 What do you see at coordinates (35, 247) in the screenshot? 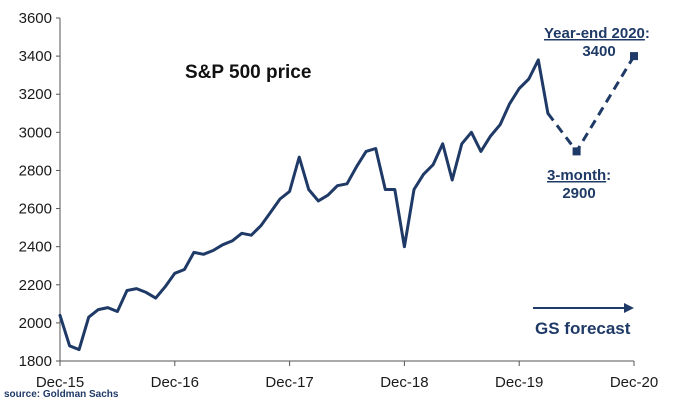
I see `y-tick-label: 2400` at bounding box center [35, 247].